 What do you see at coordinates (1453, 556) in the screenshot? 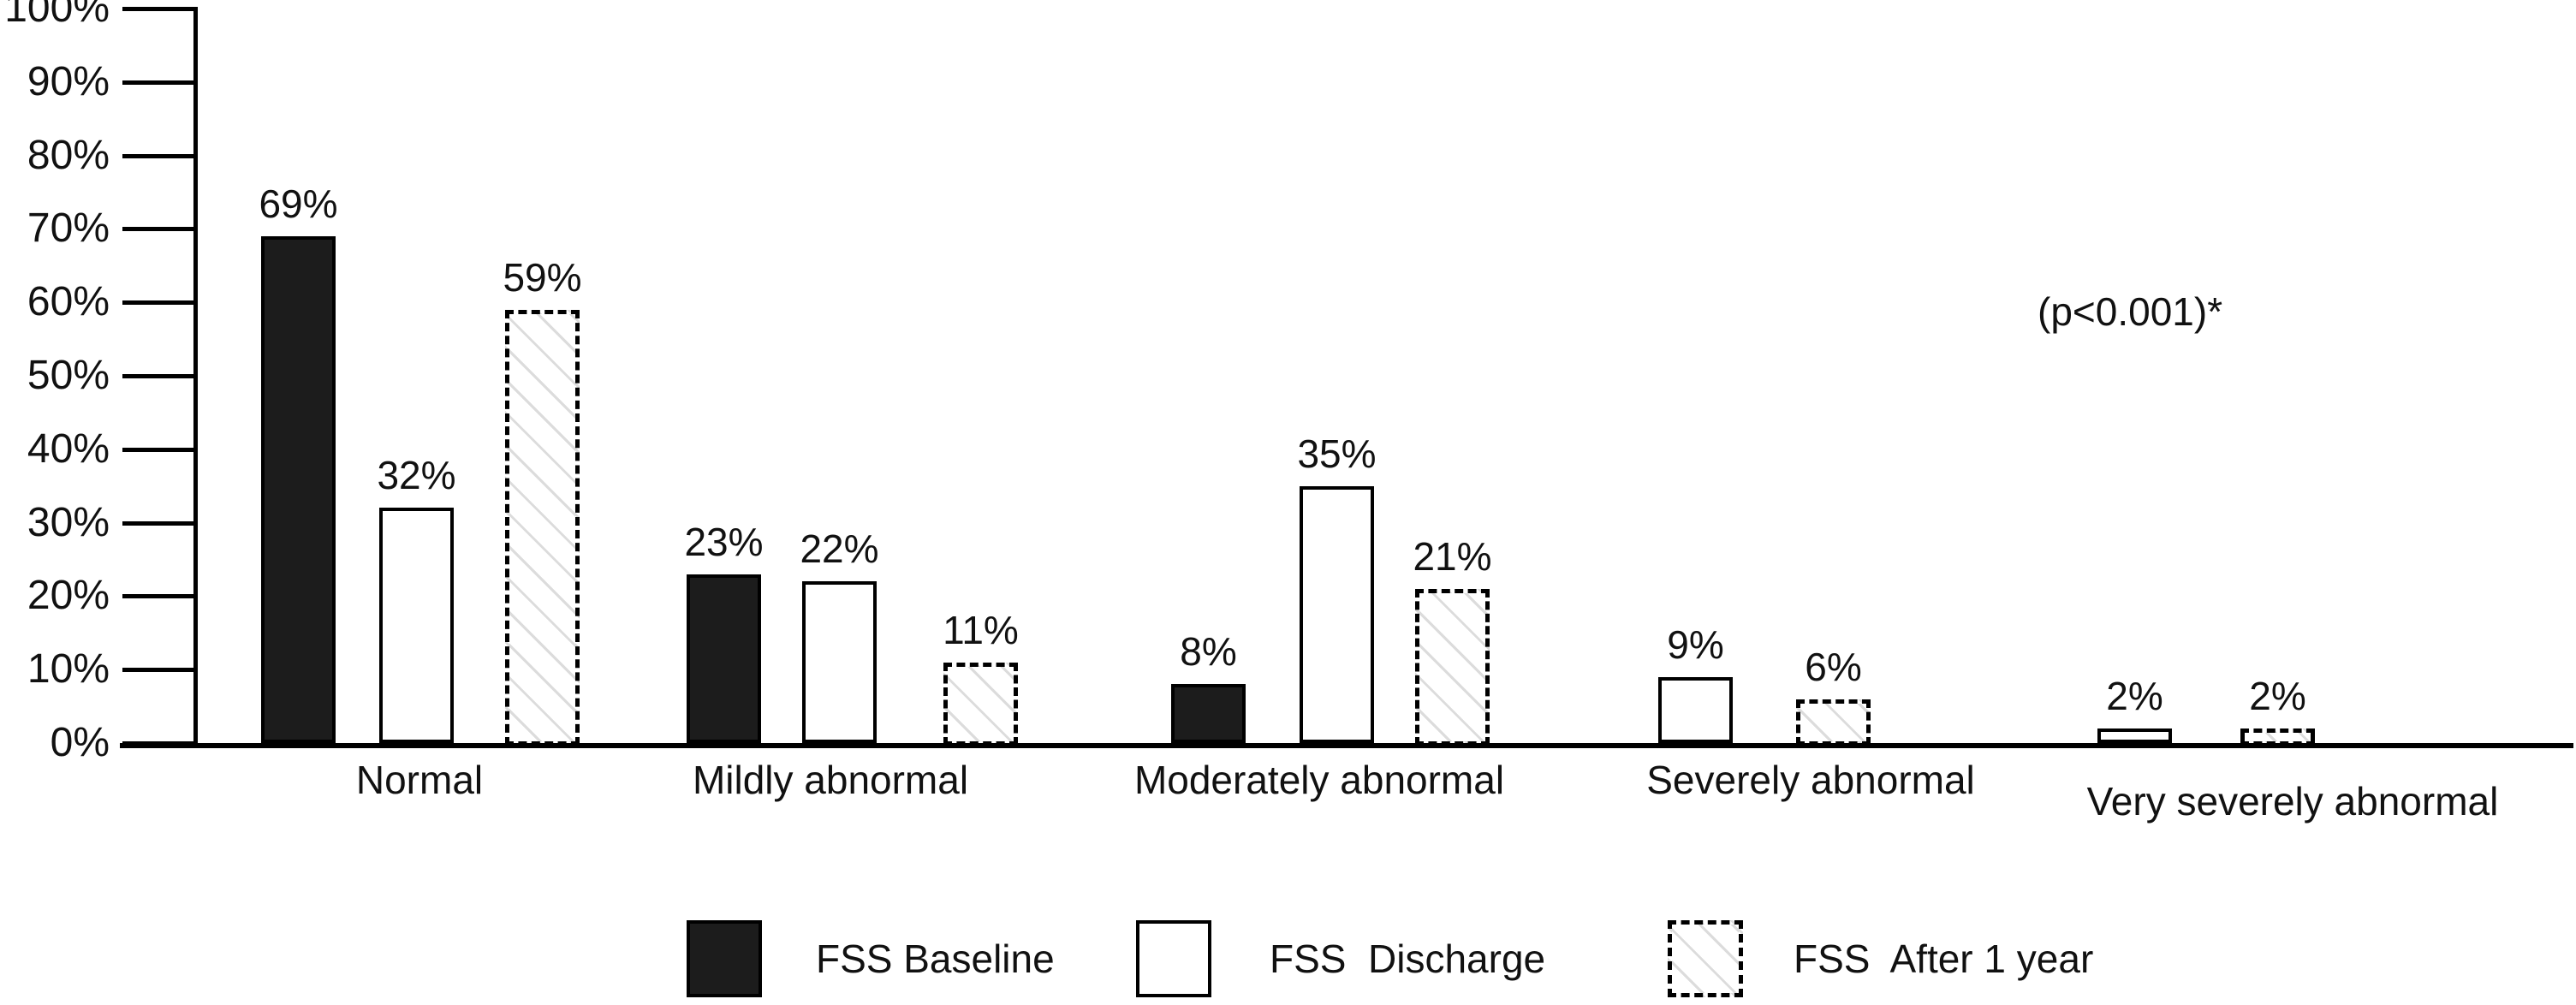
I see `bar-value-label: 21%` at bounding box center [1453, 556].